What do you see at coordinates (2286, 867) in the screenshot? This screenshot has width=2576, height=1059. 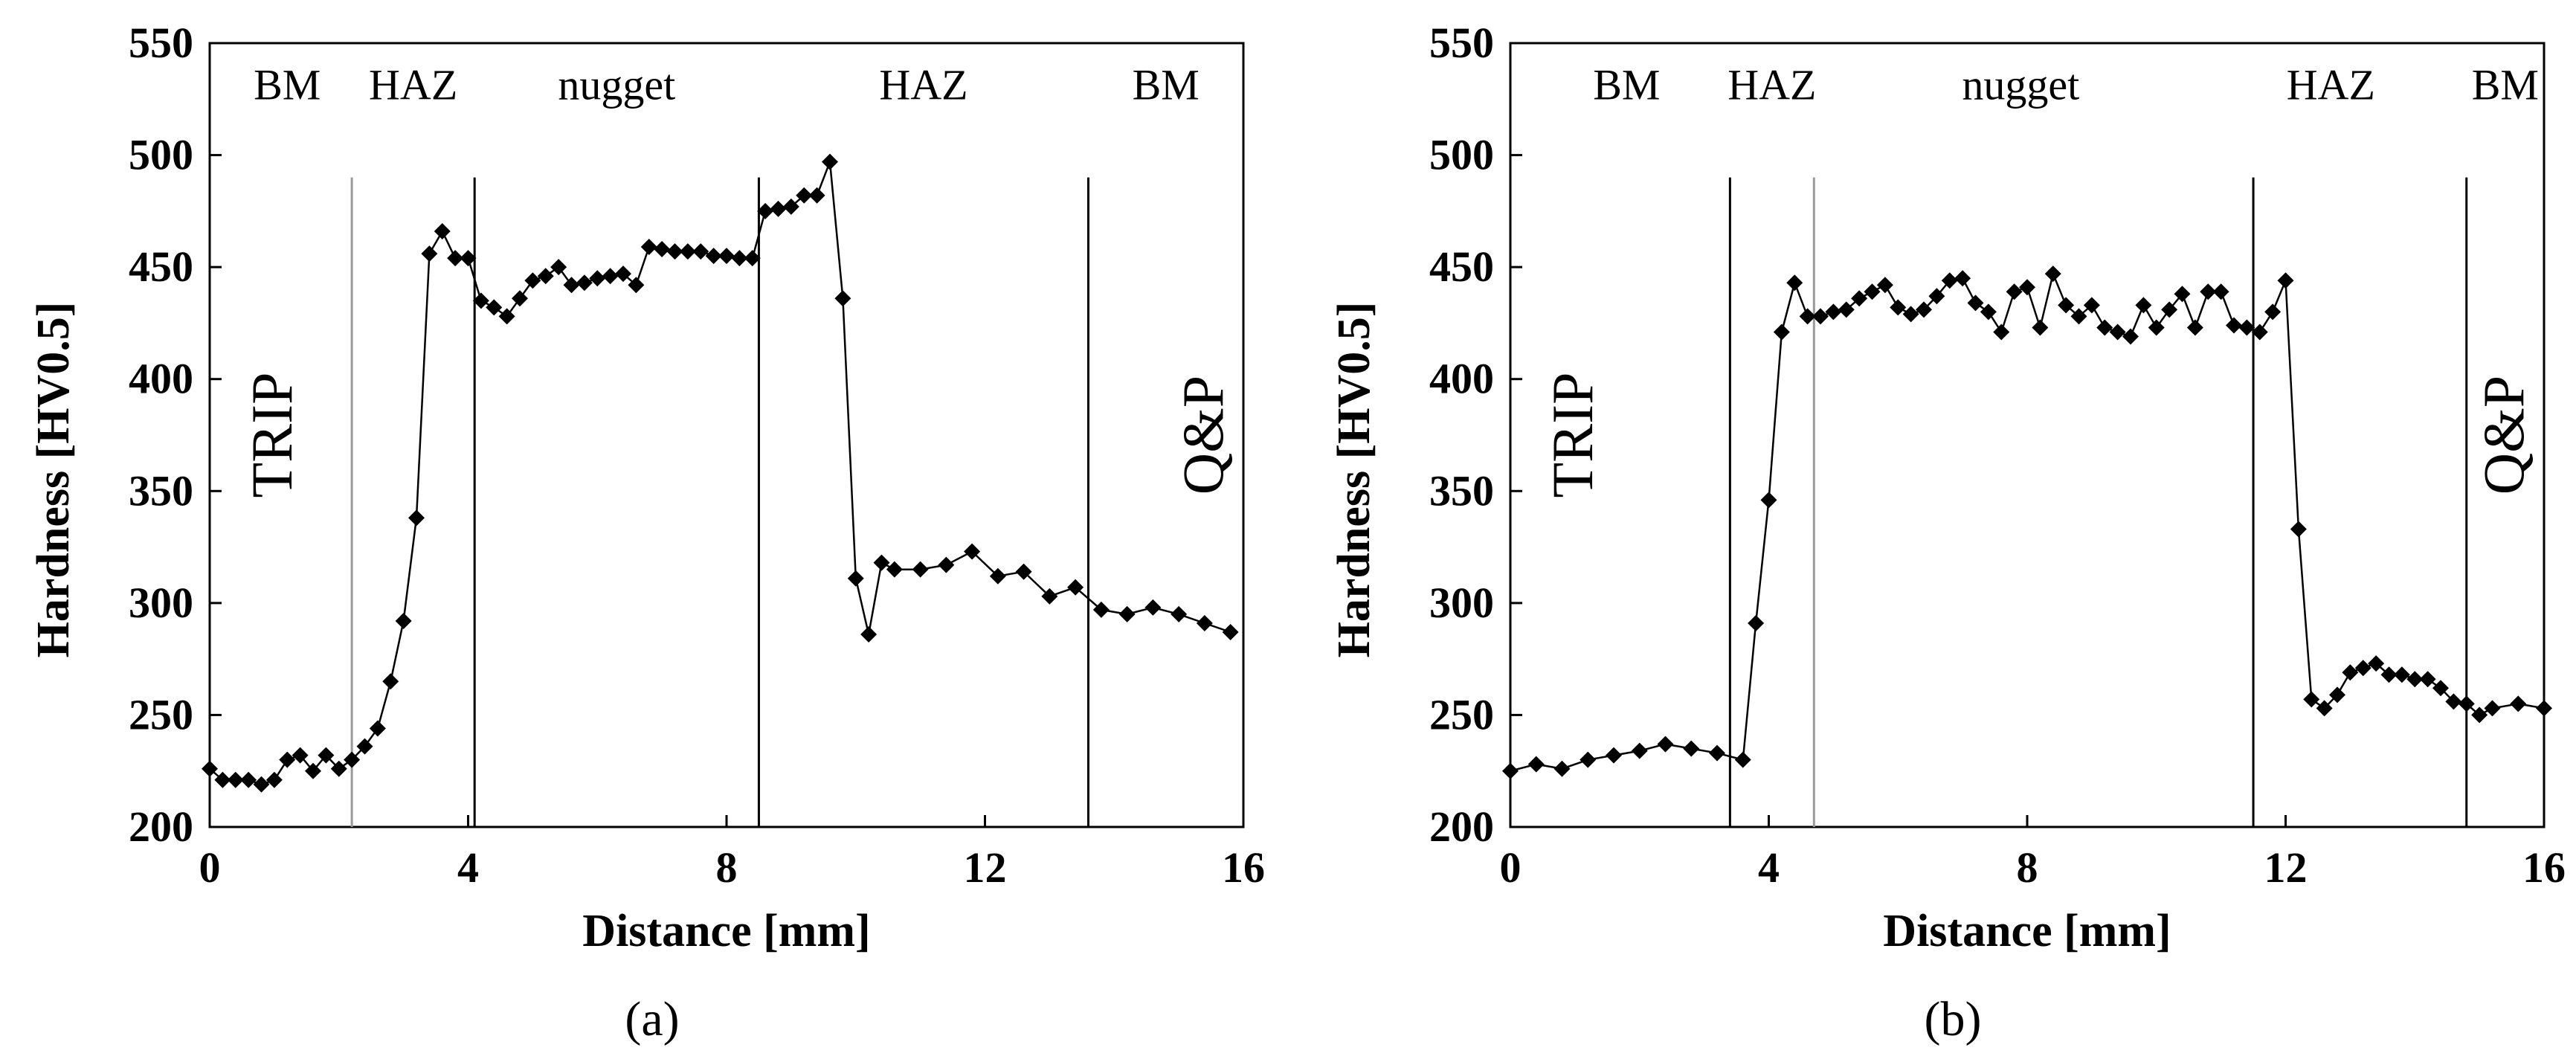 I see `panel-b-x-tick-label: 12` at bounding box center [2286, 867].